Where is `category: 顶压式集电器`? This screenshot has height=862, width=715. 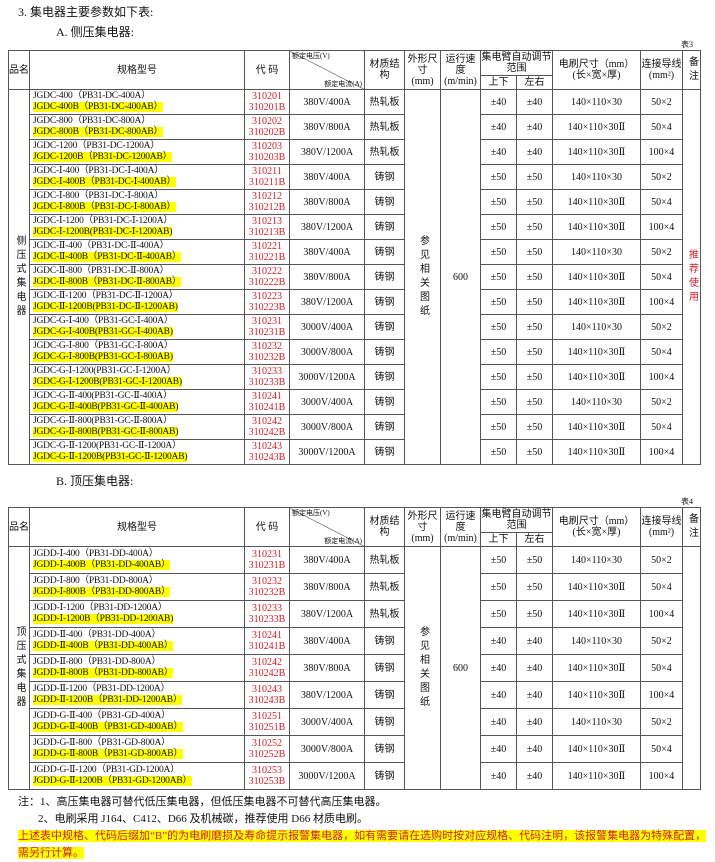
category: 顶压式集电器 is located at coordinates (19, 668).